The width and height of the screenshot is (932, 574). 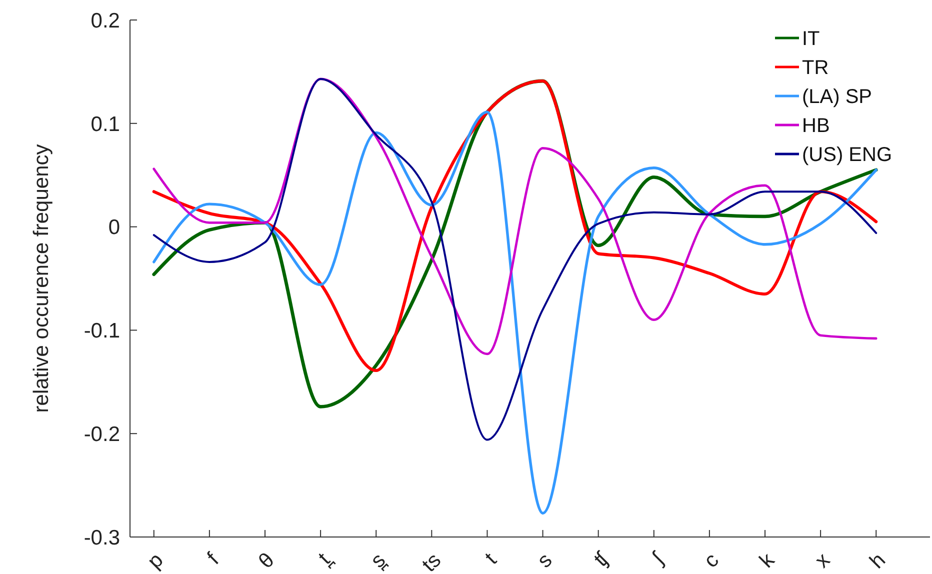 What do you see at coordinates (213, 559) in the screenshot?
I see `x-tick-label: f` at bounding box center [213, 559].